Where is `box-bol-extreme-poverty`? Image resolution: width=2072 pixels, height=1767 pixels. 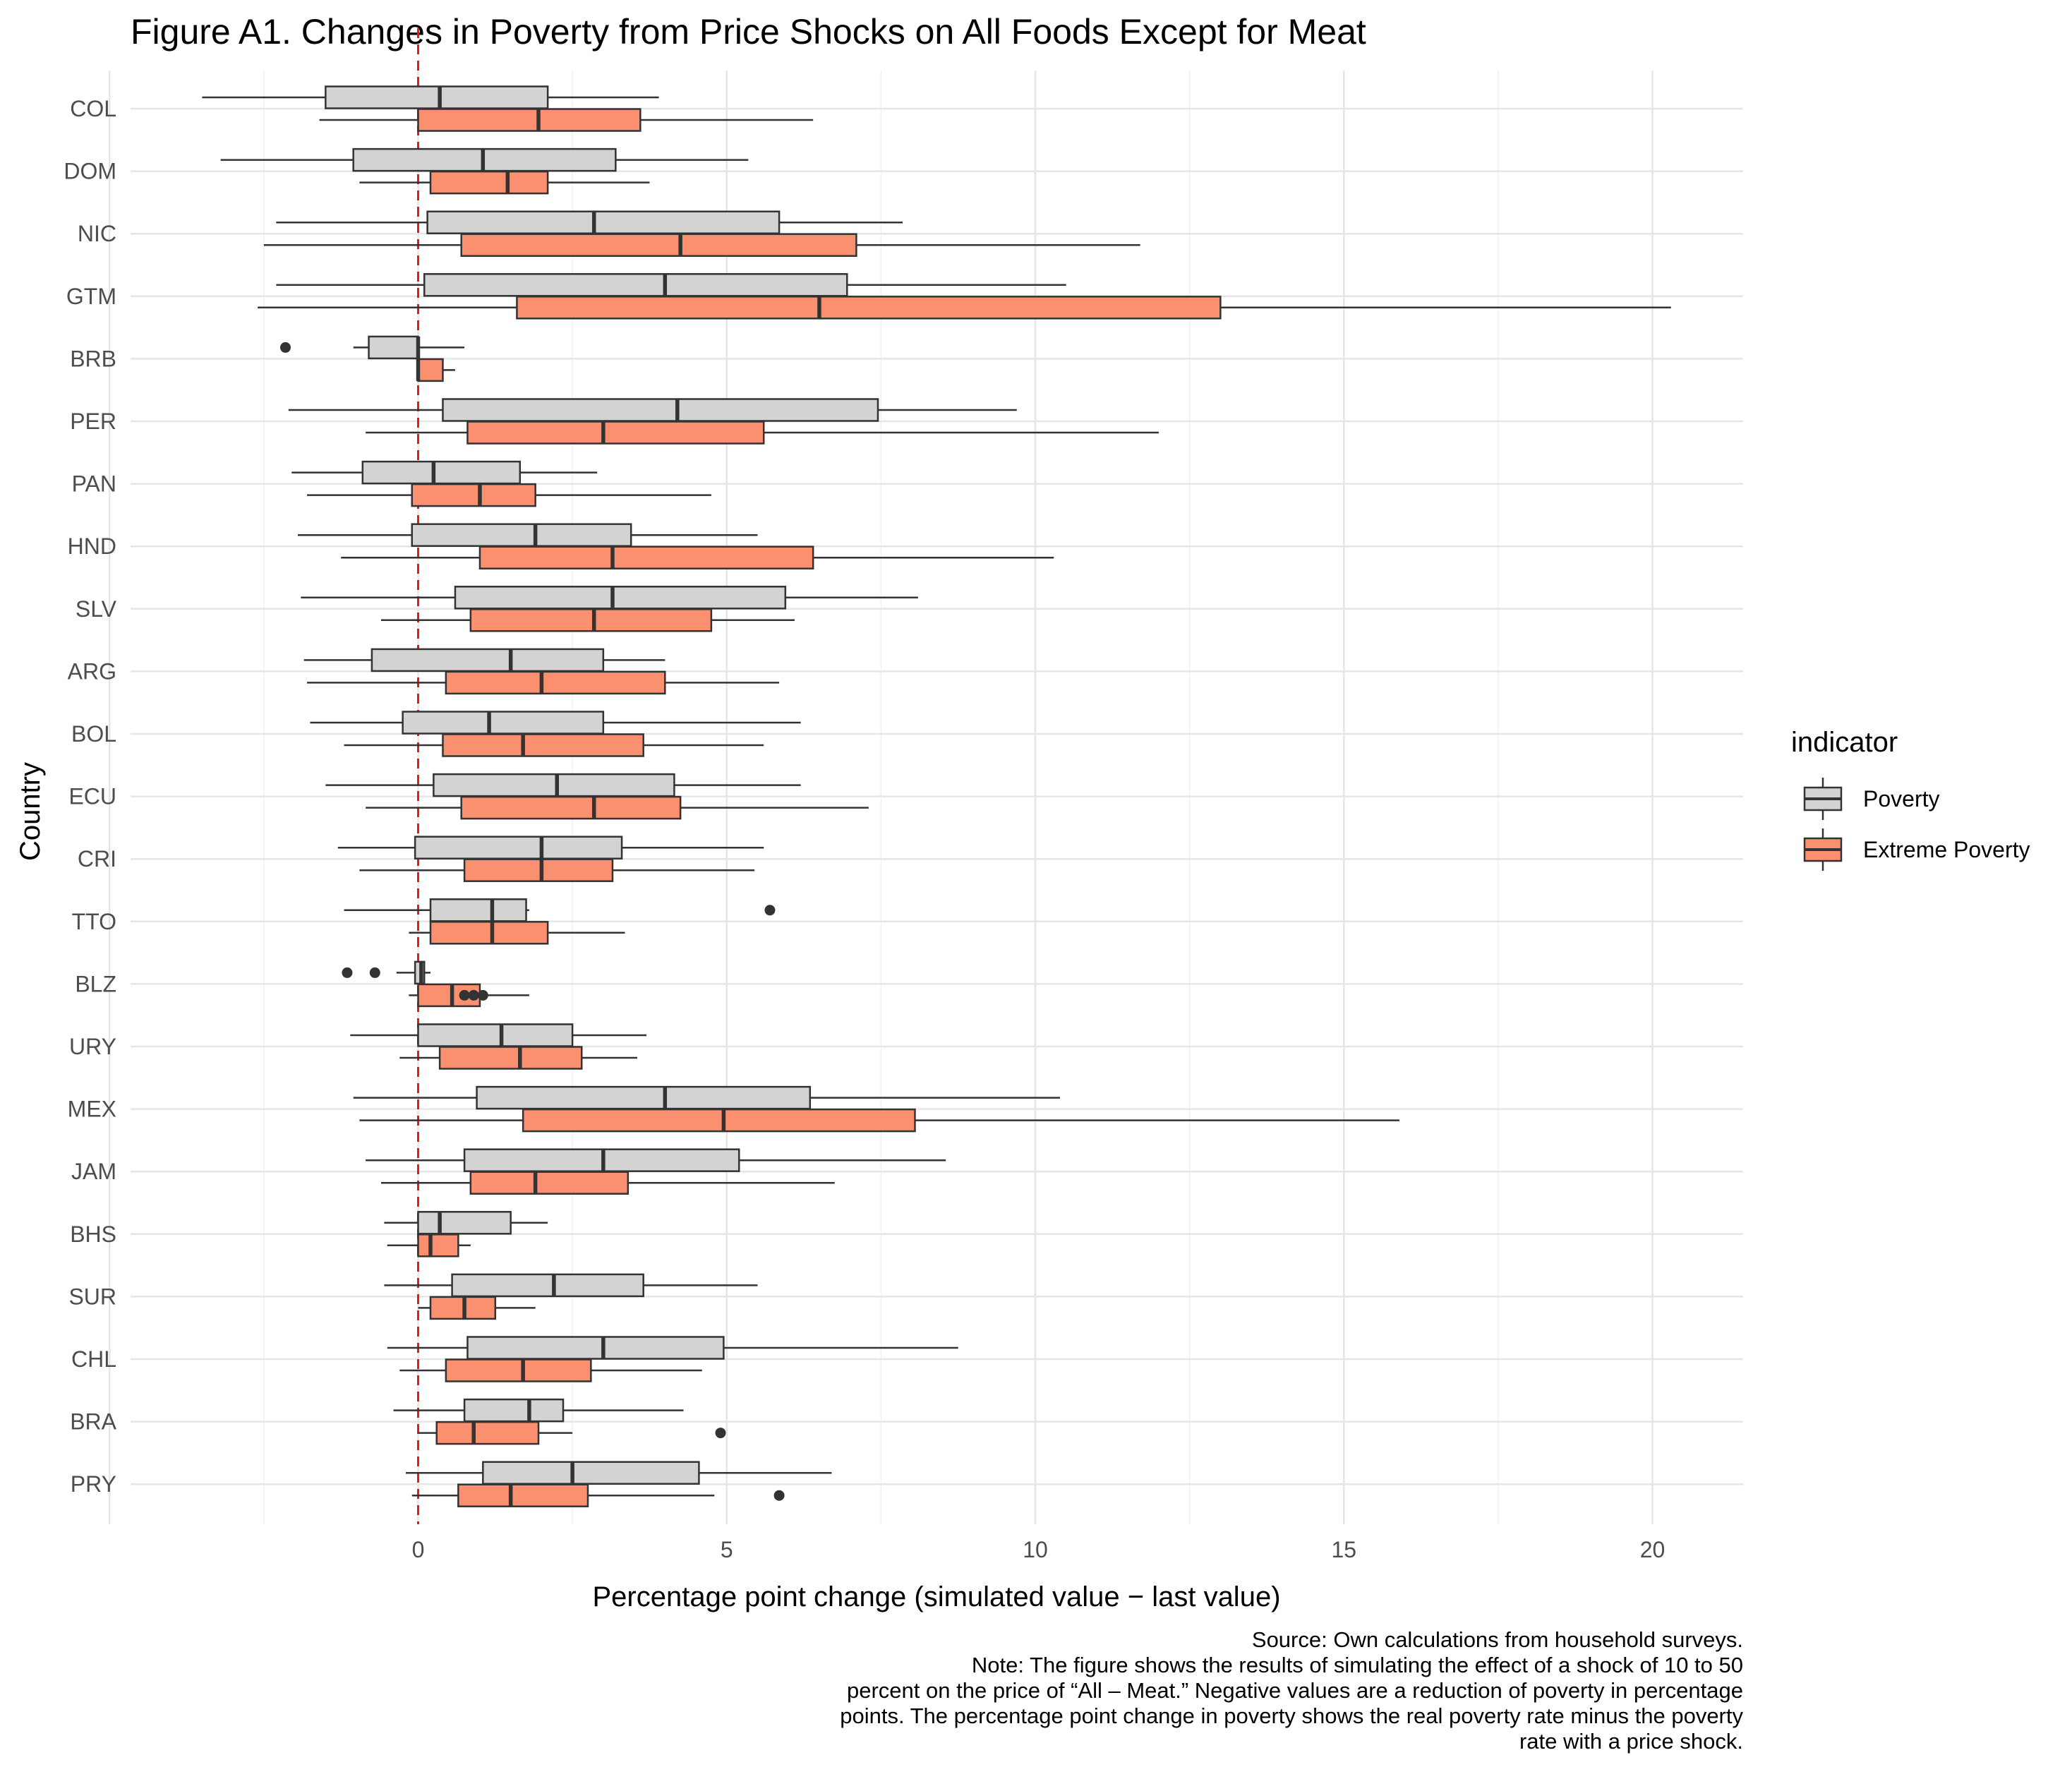
box-bol-extreme-poverty is located at coordinates (554, 745).